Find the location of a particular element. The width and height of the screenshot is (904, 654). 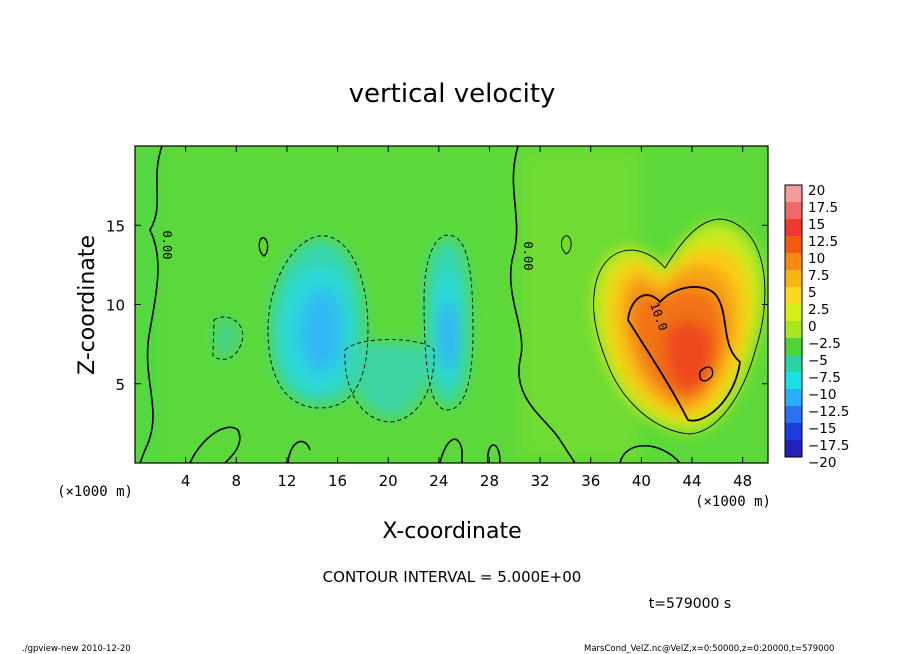

x-tick-label: 4 is located at coordinates (186, 481).